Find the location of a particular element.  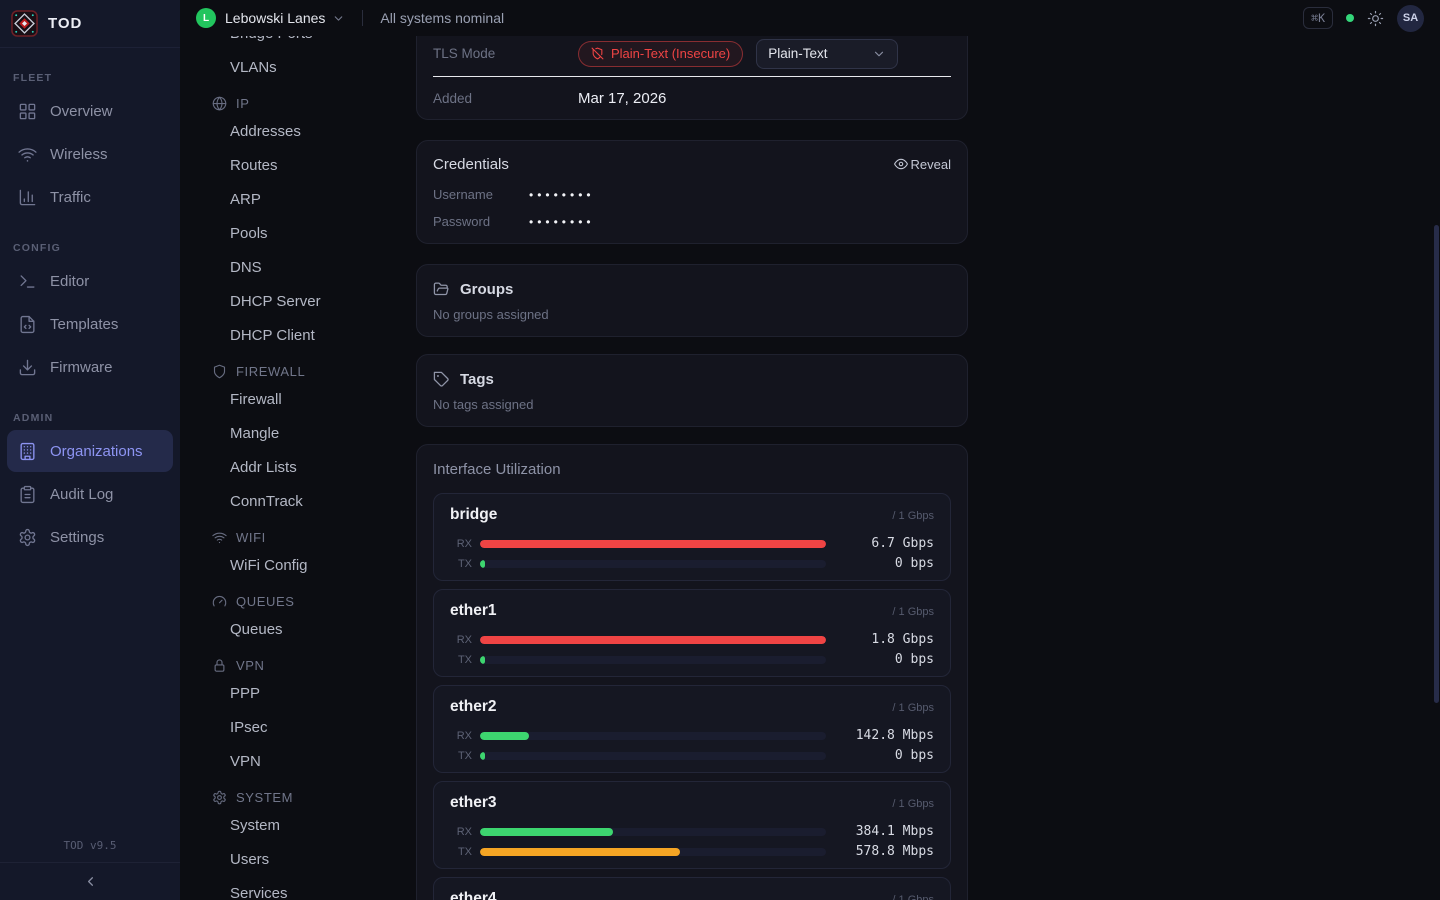

subnav-item-conntrack: ConnTrack is located at coordinates (266, 501).